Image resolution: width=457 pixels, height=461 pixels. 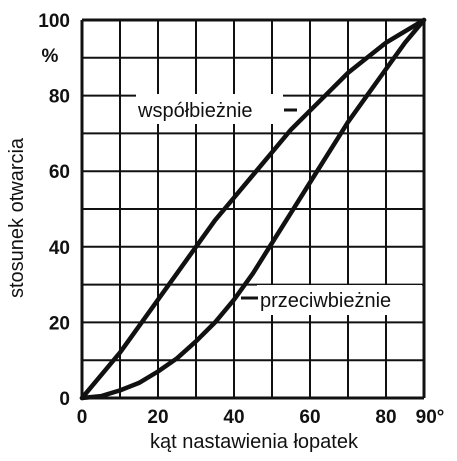 I want to click on x-tick-labels: 0 20 40 60 80, so click(x=237, y=417).